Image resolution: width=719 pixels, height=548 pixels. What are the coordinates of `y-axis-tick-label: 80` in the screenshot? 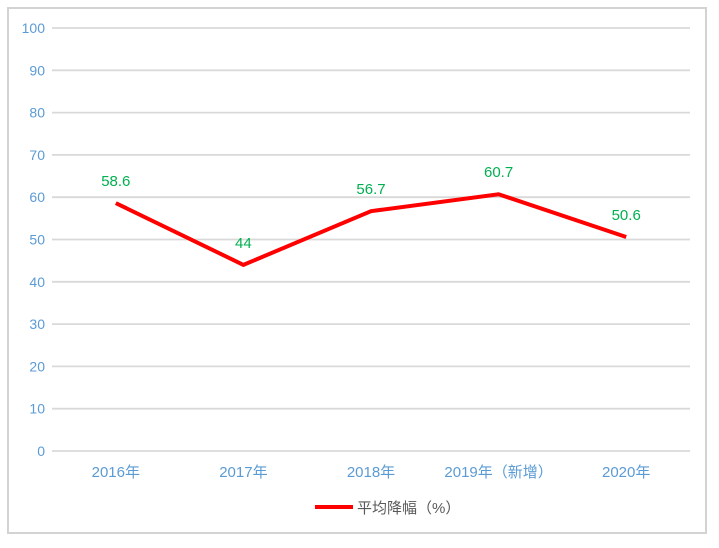 It's located at (37, 113).